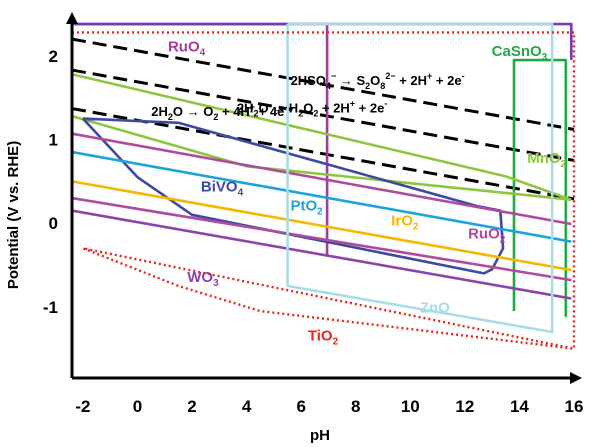 This screenshot has height=447, width=590. What do you see at coordinates (435, 308) in the screenshot?
I see `label-zno: ZnO` at bounding box center [435, 308].